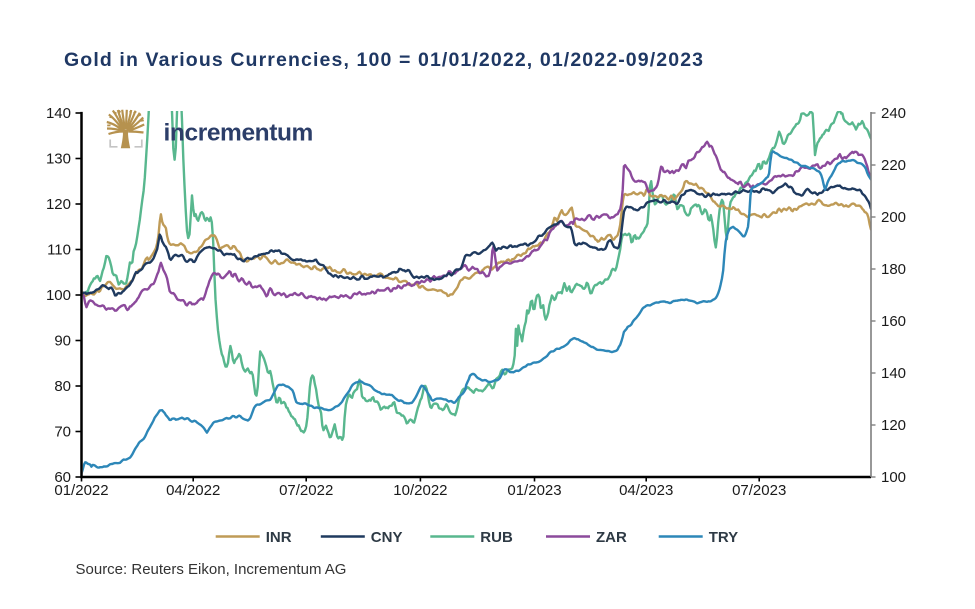 Image resolution: width=975 pixels, height=609 pixels. I want to click on svg-text: CNY, so click(387, 537).